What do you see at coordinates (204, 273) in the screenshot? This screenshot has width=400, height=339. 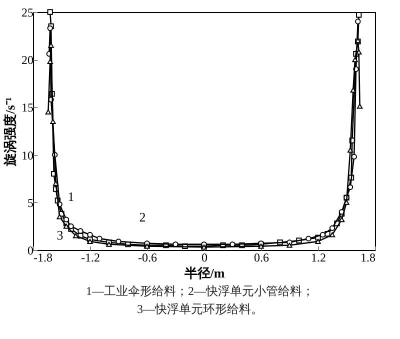 I see `x-axis-title: 半径/m` at bounding box center [204, 273].